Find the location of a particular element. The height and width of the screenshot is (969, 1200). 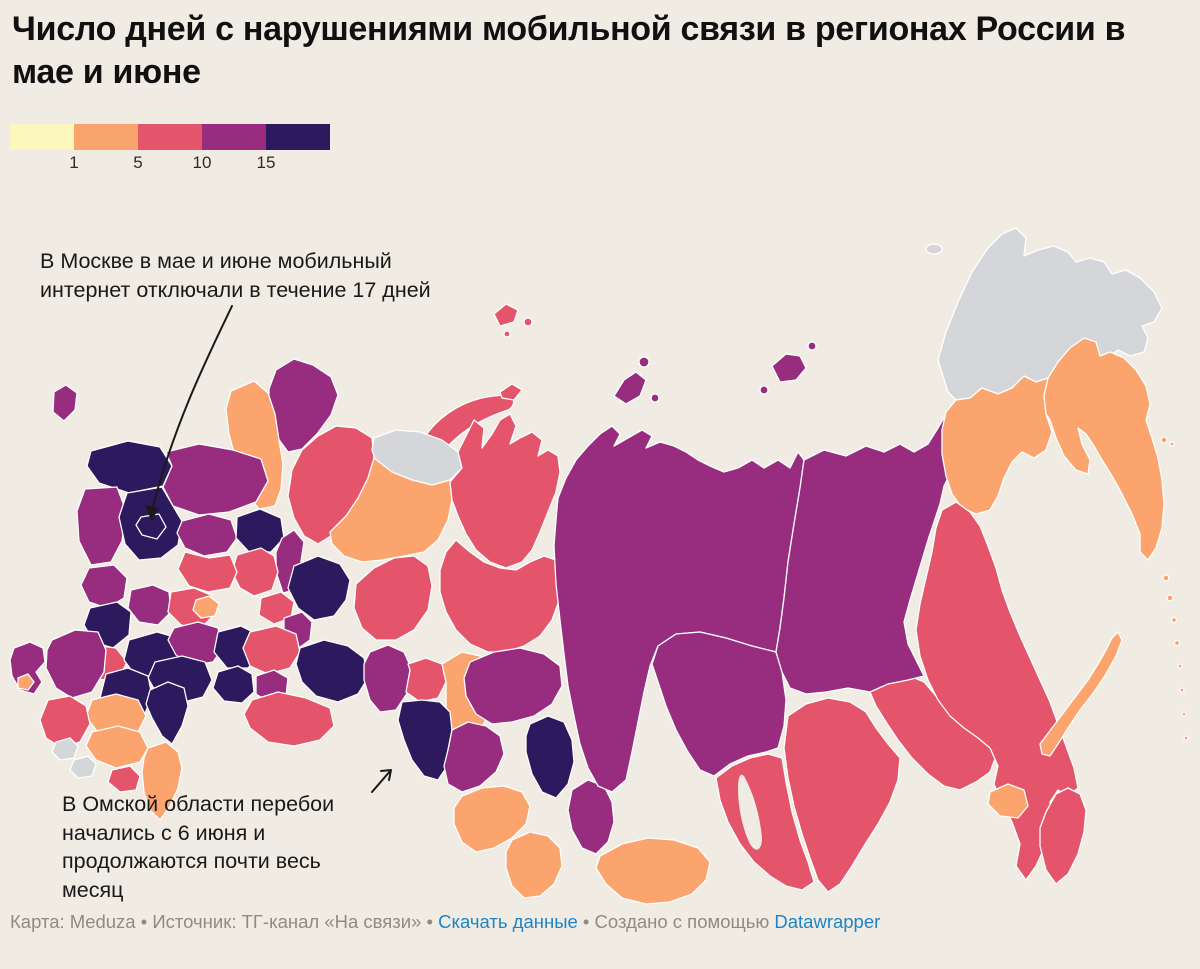

annotation-omsk-line4: месяц is located at coordinates (93, 889).